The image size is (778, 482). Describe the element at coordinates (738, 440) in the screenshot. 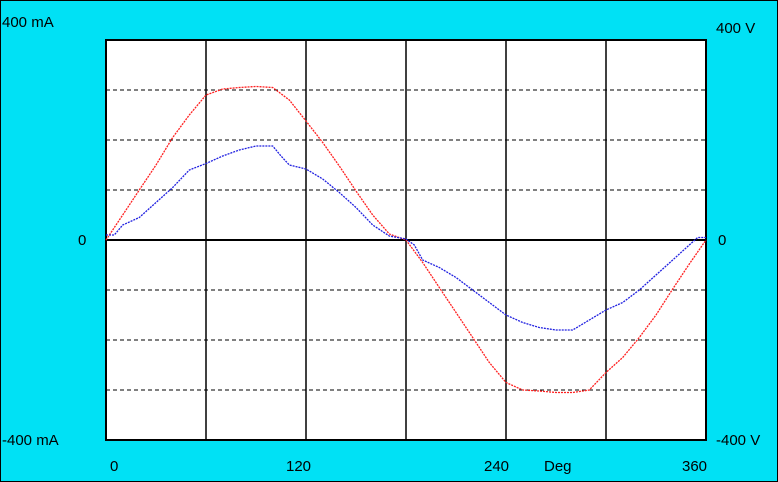

I see `right-axis-bottom-label: -400 V` at that location.